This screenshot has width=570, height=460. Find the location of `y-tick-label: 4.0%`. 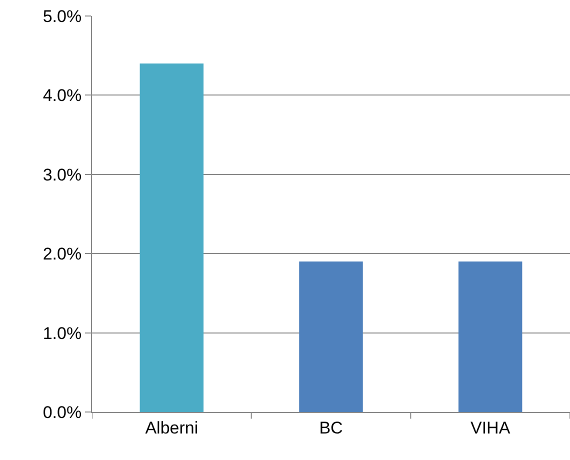

y-tick-label: 4.0% is located at coordinates (62, 96).